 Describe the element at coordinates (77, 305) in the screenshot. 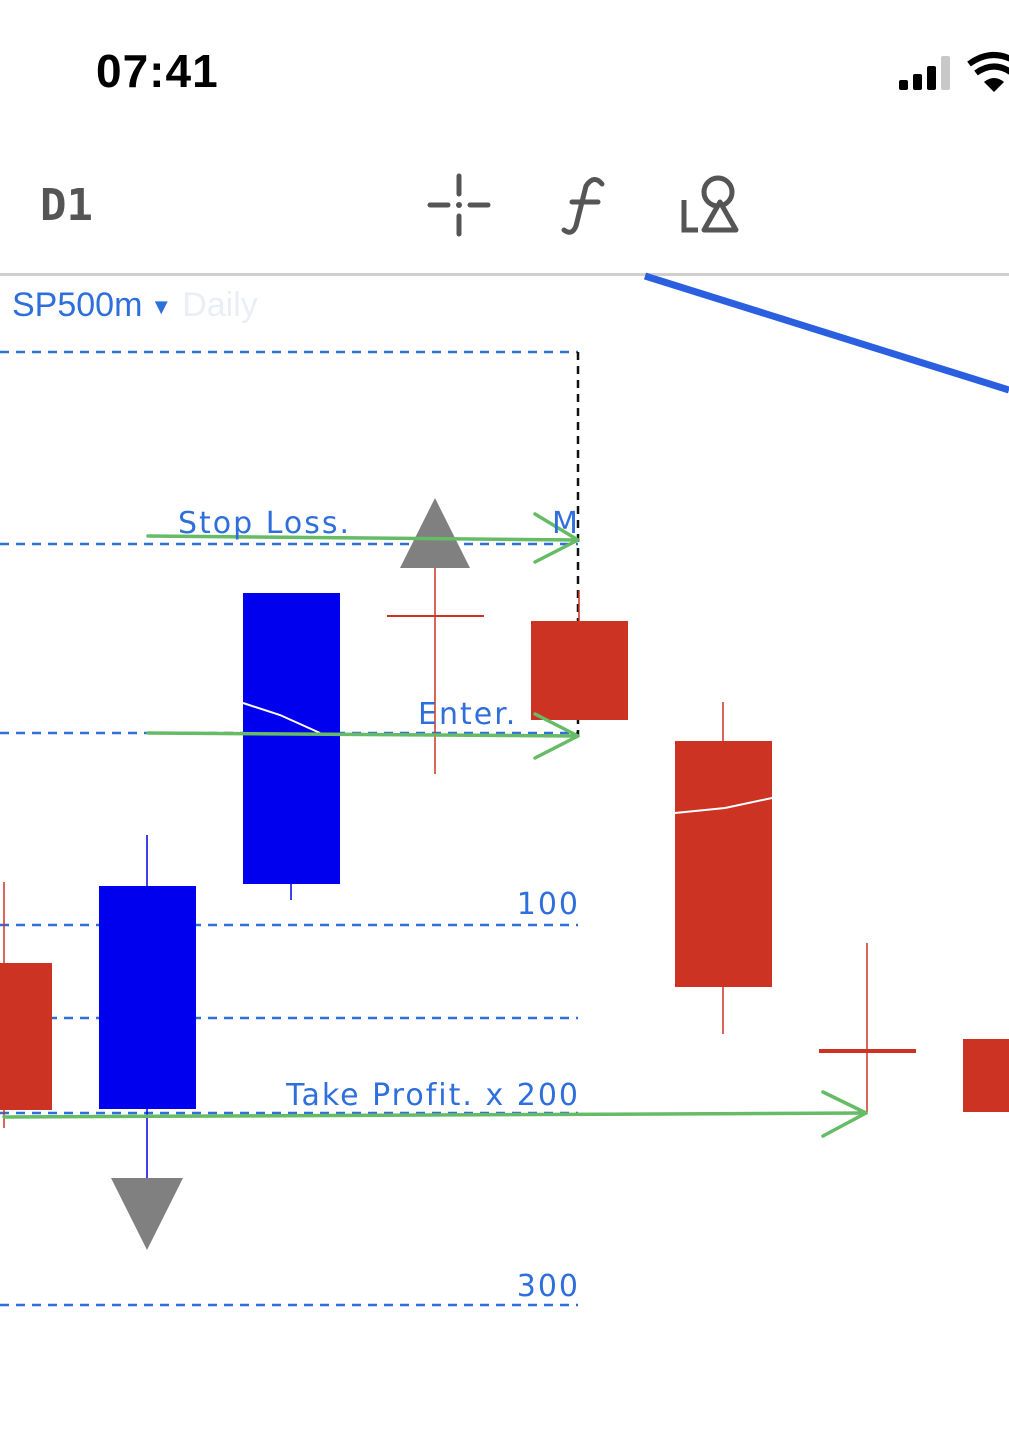

I see `symbol-name: SP500m` at that location.